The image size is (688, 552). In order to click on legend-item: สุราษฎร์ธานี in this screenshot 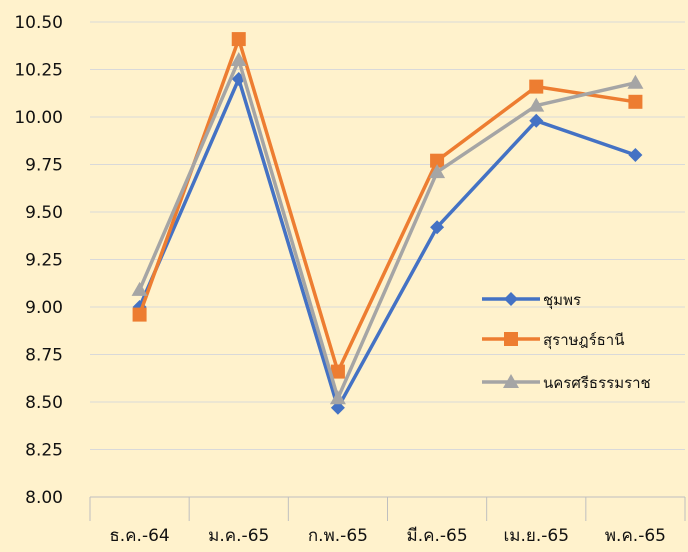, I will do `click(553, 340)`.